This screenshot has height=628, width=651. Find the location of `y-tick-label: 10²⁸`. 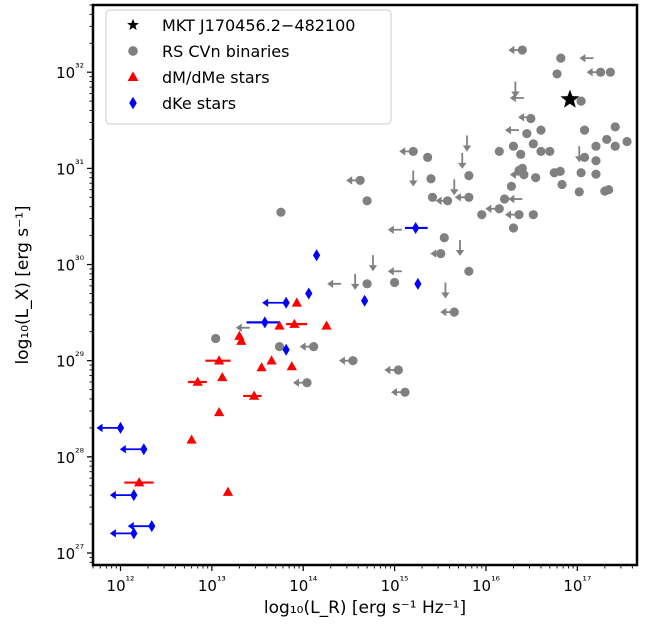

y-tick-label: 10²⁸ is located at coordinates (70, 456).